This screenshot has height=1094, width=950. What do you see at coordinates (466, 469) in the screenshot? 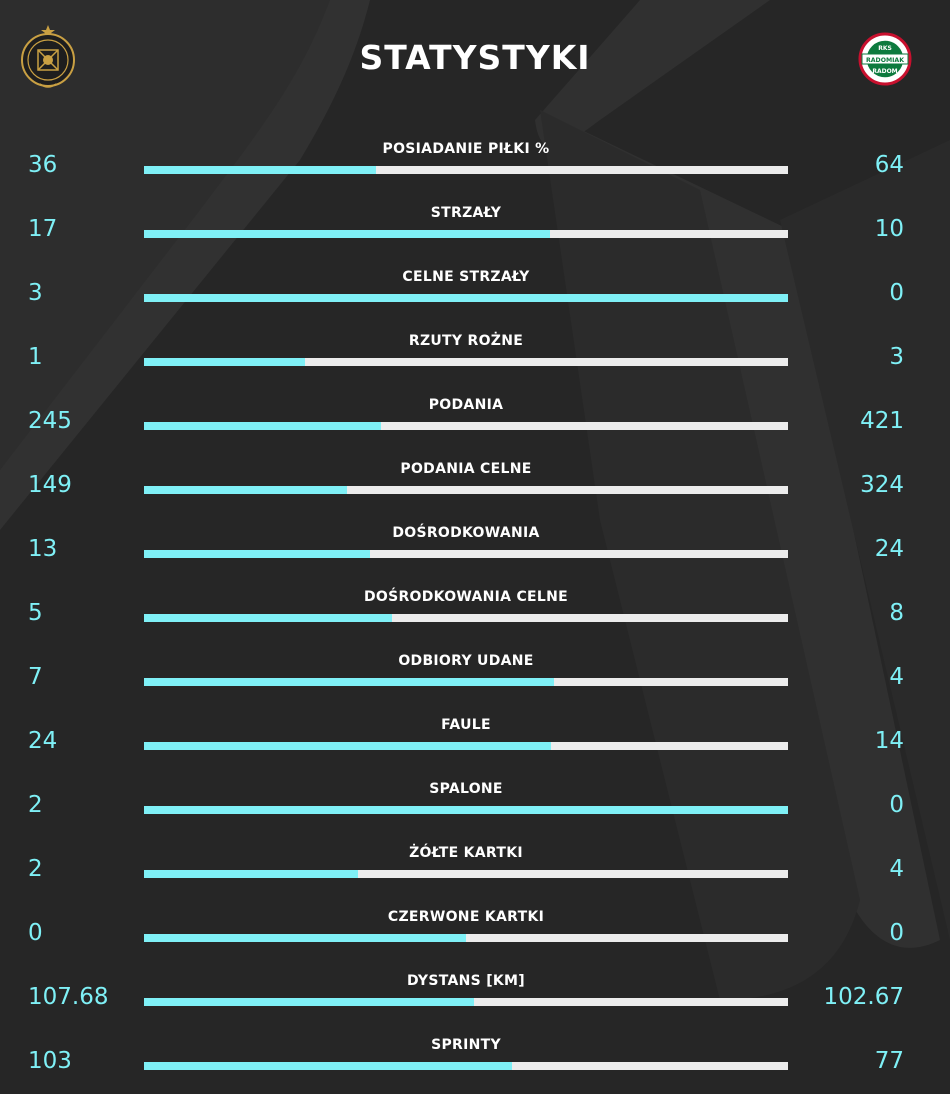
I see `stat-label: PODANIA CELNE` at bounding box center [466, 469].